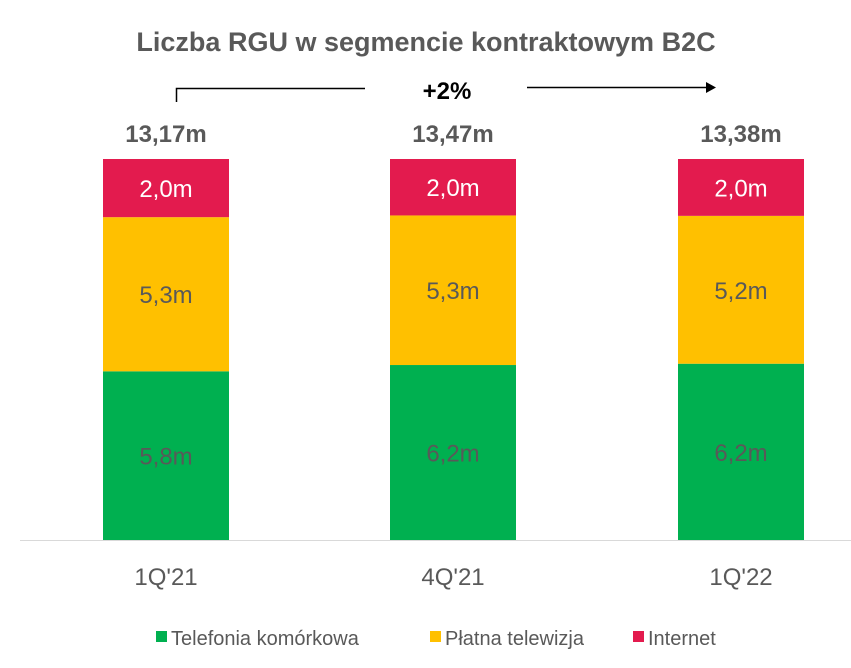  I want to click on bar-group: 6,2m 5,3m 2,0m 13,47m 4Q'21, so click(453, 356).